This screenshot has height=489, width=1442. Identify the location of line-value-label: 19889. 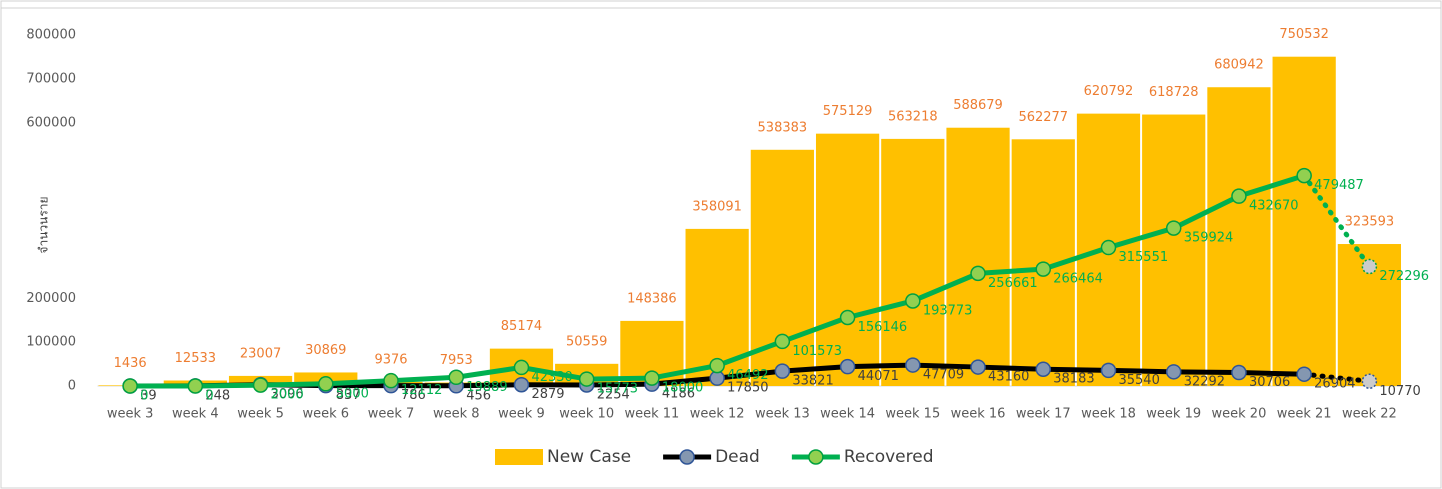
(486, 387).